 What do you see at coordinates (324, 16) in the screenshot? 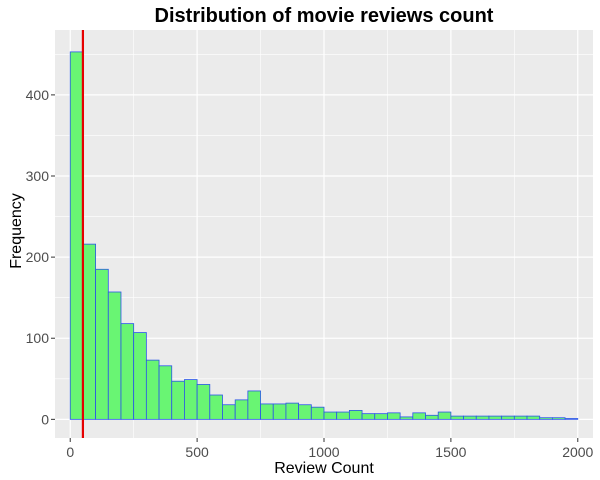
I see `chart-title: Distribution of movie reviews count` at bounding box center [324, 16].